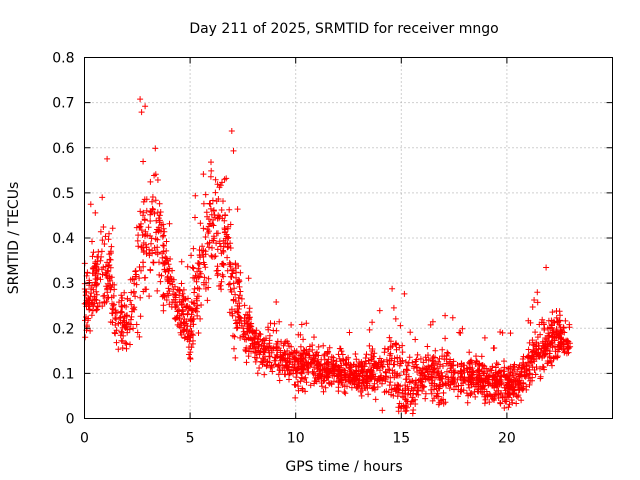 This screenshot has height=480, width=640. I want to click on y-tick-label: 0.5, so click(63, 194).